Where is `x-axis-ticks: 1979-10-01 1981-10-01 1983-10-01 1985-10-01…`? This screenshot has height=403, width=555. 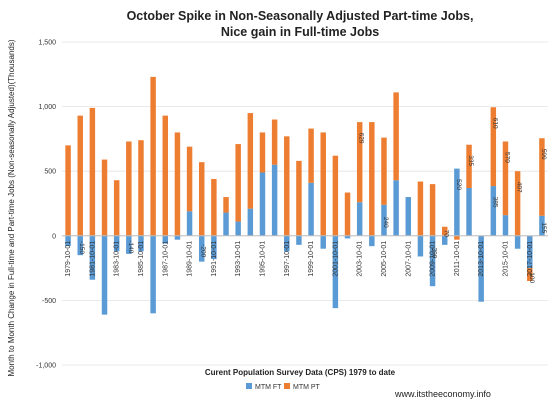 x-axis-ticks: 1979-10-01 1981-10-01 1983-10-01 1985-10-01… is located at coordinates (299, 259).